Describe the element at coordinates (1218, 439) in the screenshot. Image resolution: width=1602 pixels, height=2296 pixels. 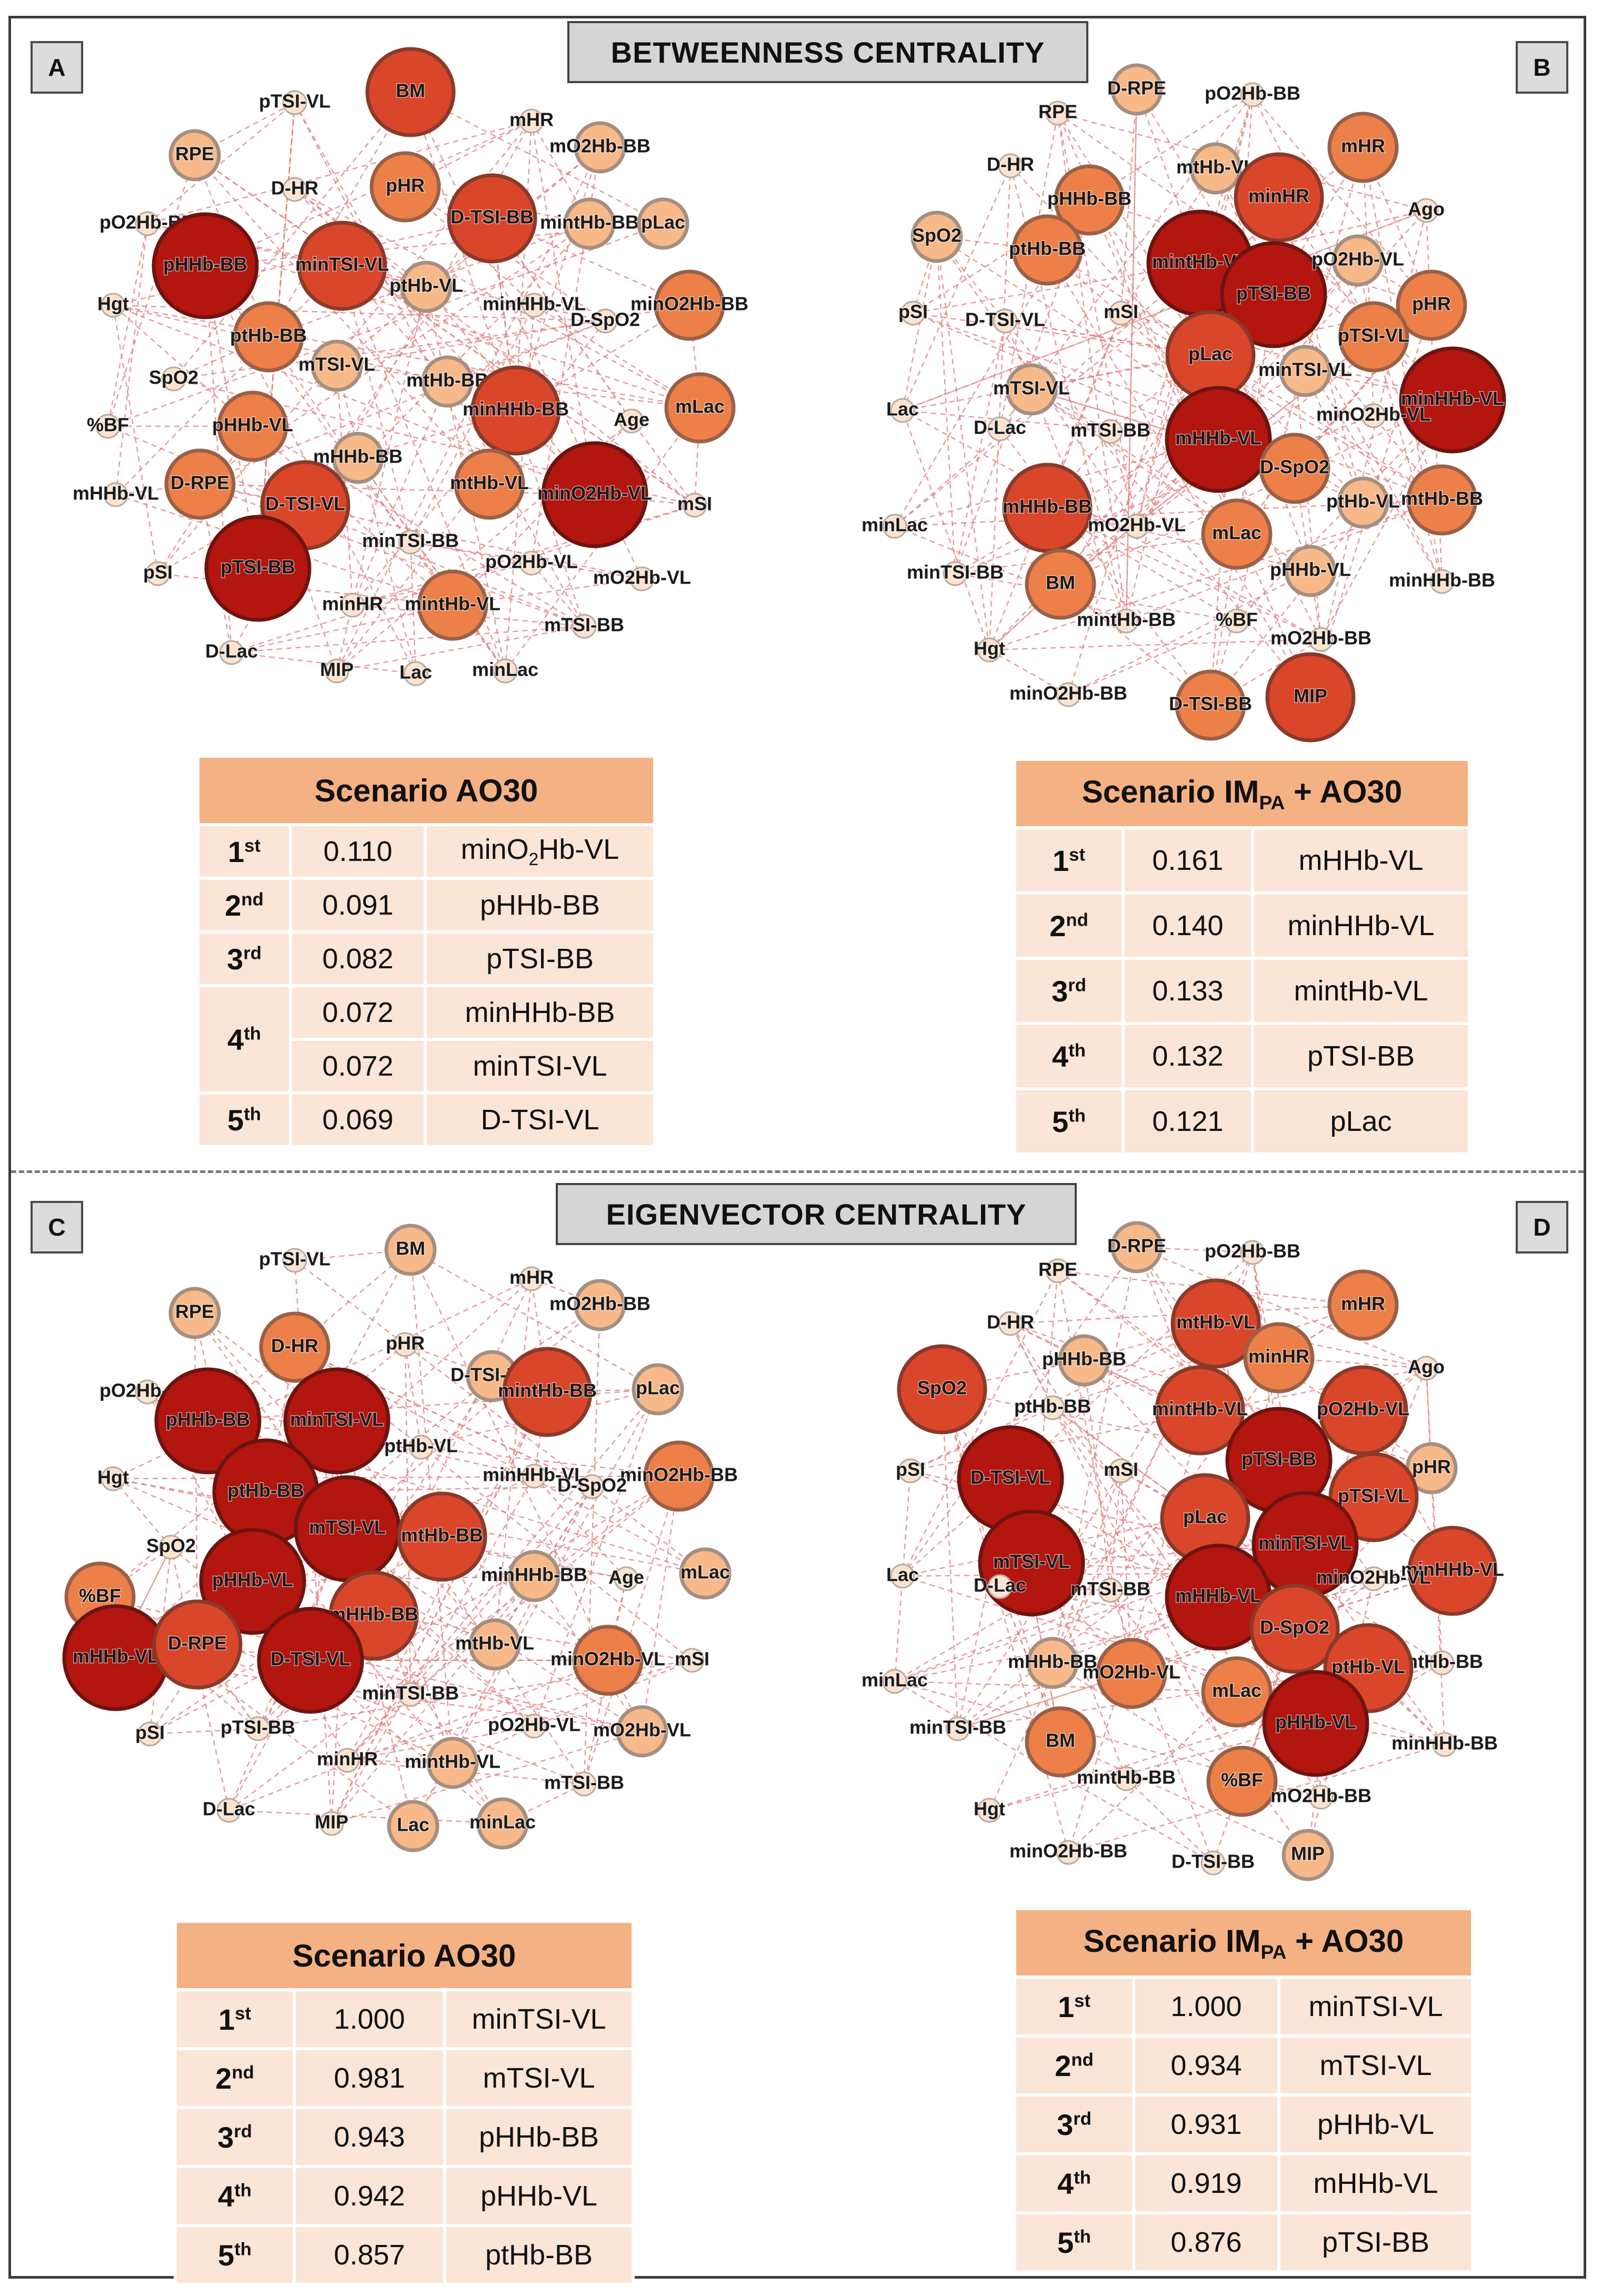
I see `network-node: mHHb-VL` at that location.